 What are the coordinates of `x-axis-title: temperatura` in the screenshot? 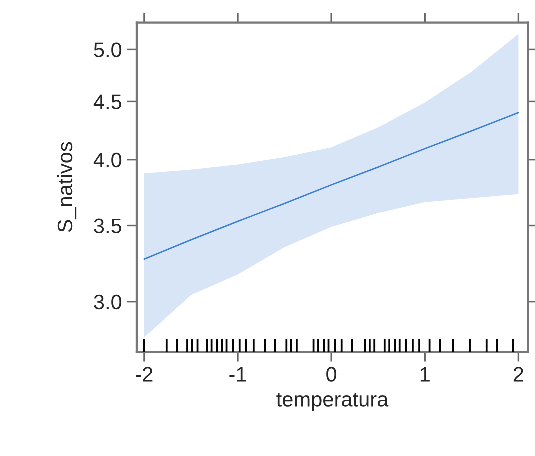 It's located at (332, 402).